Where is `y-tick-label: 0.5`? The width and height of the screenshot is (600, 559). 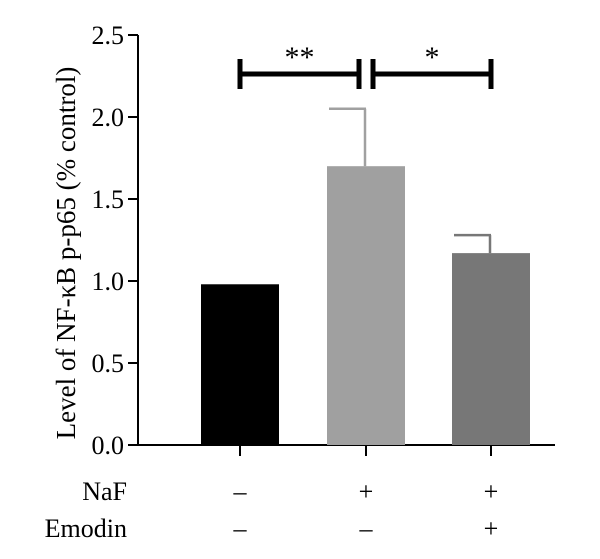
y-tick-label: 0.5 is located at coordinates (108, 363).